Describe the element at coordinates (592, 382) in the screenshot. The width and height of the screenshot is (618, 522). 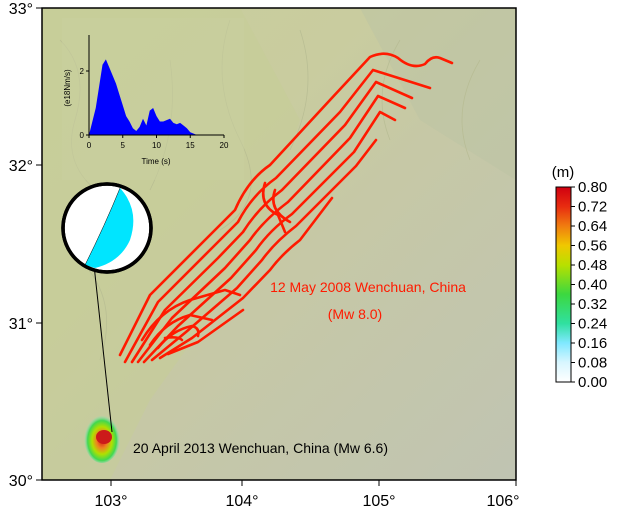
I see `colorbar-tick-label: 0.00` at that location.